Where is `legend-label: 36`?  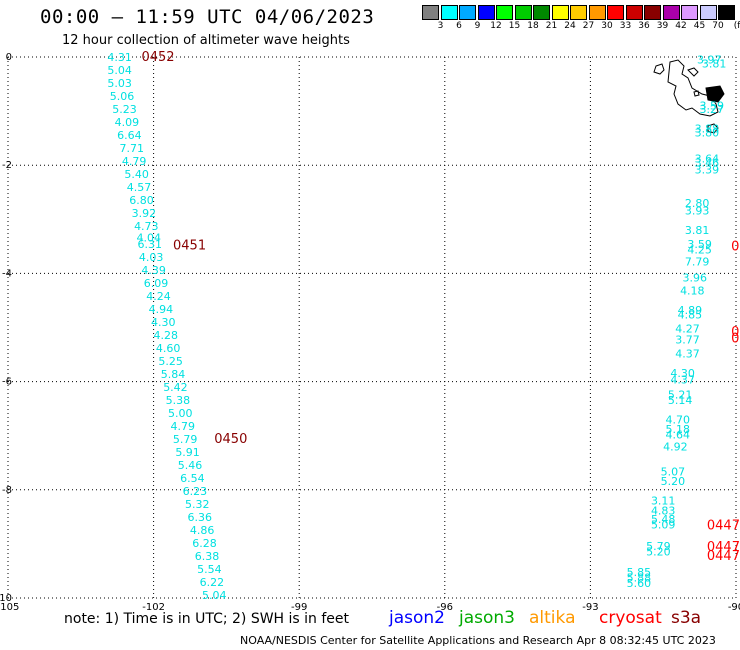
legend-label: 36 is located at coordinates (644, 26).